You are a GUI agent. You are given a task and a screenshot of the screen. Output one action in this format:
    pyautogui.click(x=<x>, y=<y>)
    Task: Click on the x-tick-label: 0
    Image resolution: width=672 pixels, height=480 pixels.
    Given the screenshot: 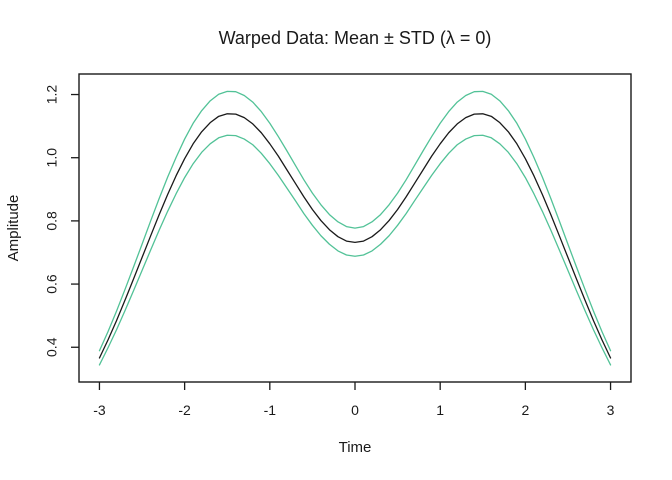 What is the action you would take?
    pyautogui.click(x=355, y=410)
    